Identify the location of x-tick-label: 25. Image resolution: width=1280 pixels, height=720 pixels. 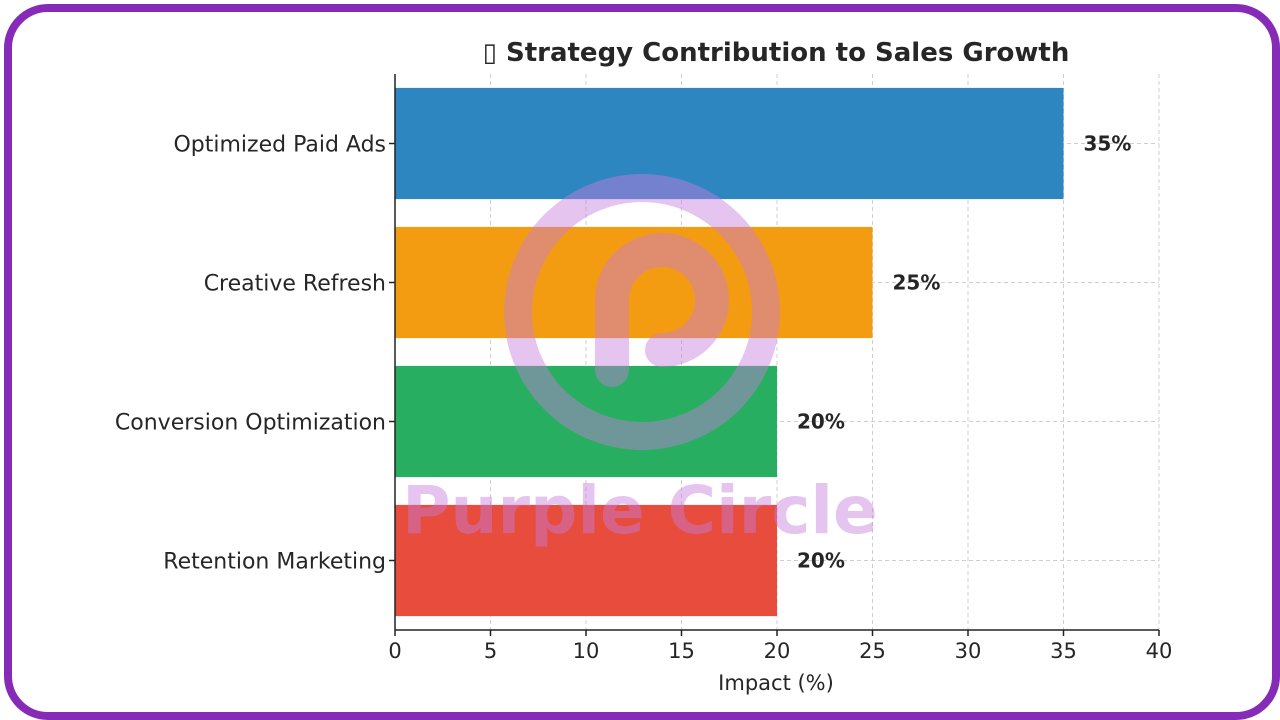
(872, 651).